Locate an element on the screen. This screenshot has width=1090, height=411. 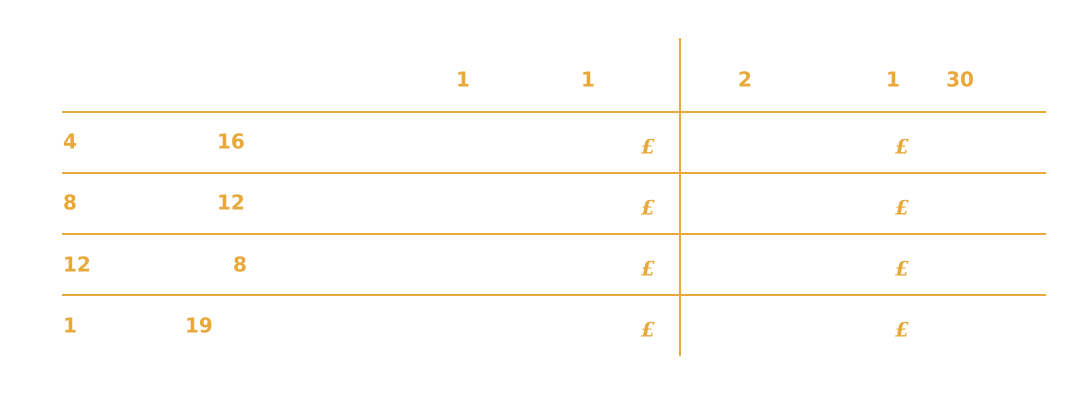
cell: 4 is located at coordinates (70, 142).